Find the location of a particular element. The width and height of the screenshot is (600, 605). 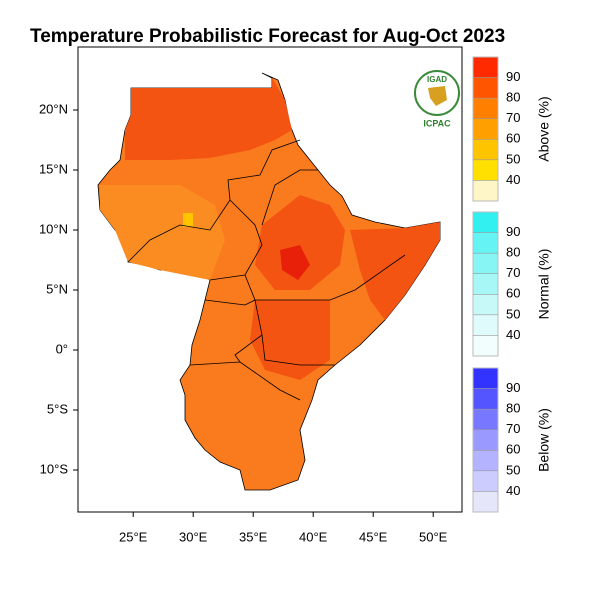

x-tick-label: 40°E is located at coordinates (313, 536).